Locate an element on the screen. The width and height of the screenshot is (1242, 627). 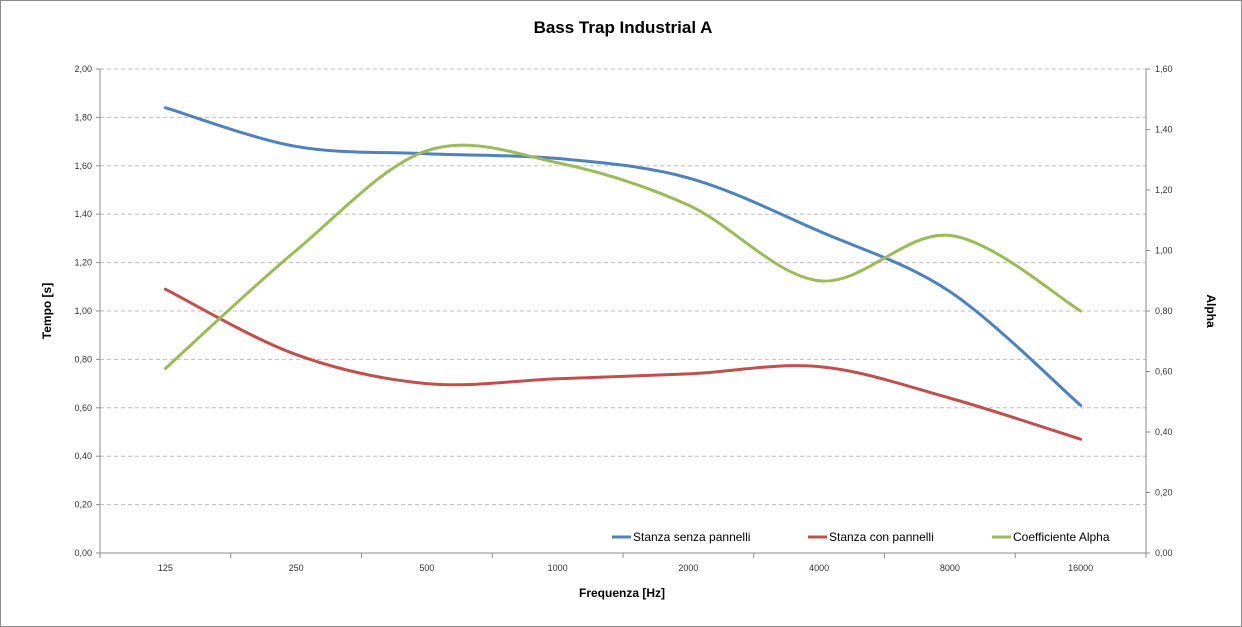
y-tick-label-left: 0,60 is located at coordinates (83, 408).